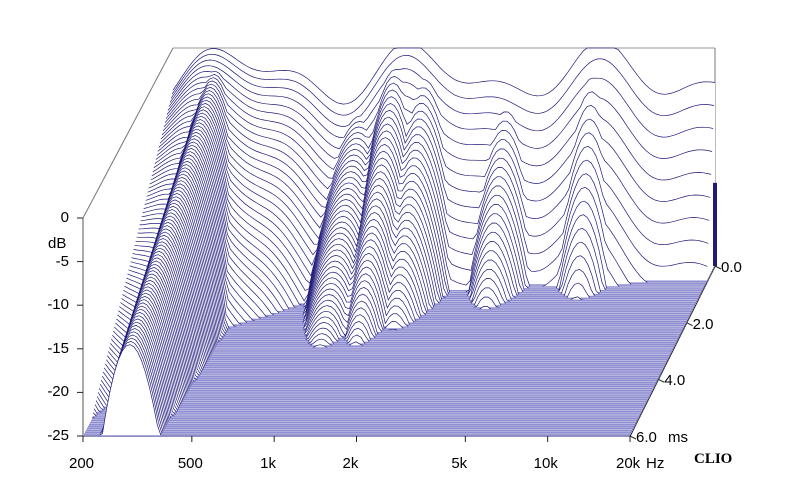  Describe the element at coordinates (128, 133) in the screenshot. I see `left-top-edge` at that location.